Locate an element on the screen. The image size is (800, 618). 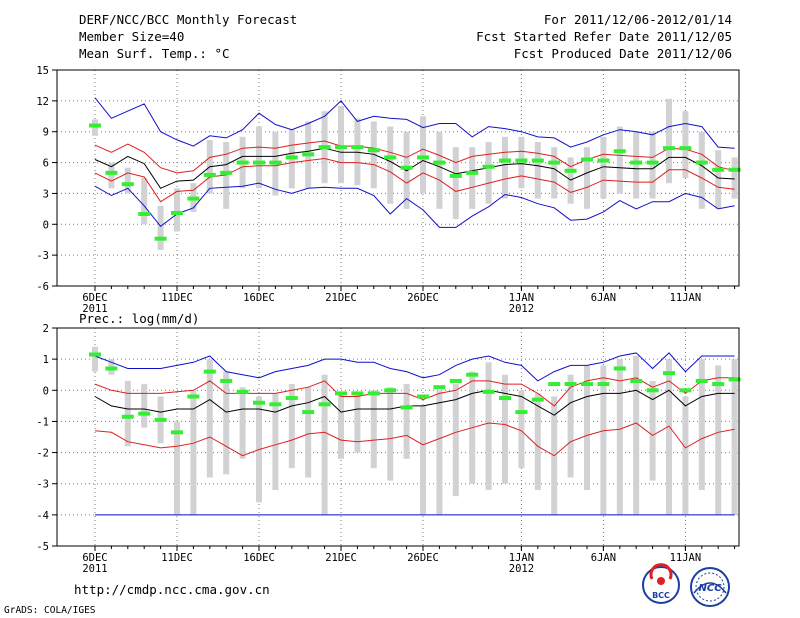
fcst-started-date: Fcst Started Refer Date 2011/12/05 is located at coordinates (604, 36).